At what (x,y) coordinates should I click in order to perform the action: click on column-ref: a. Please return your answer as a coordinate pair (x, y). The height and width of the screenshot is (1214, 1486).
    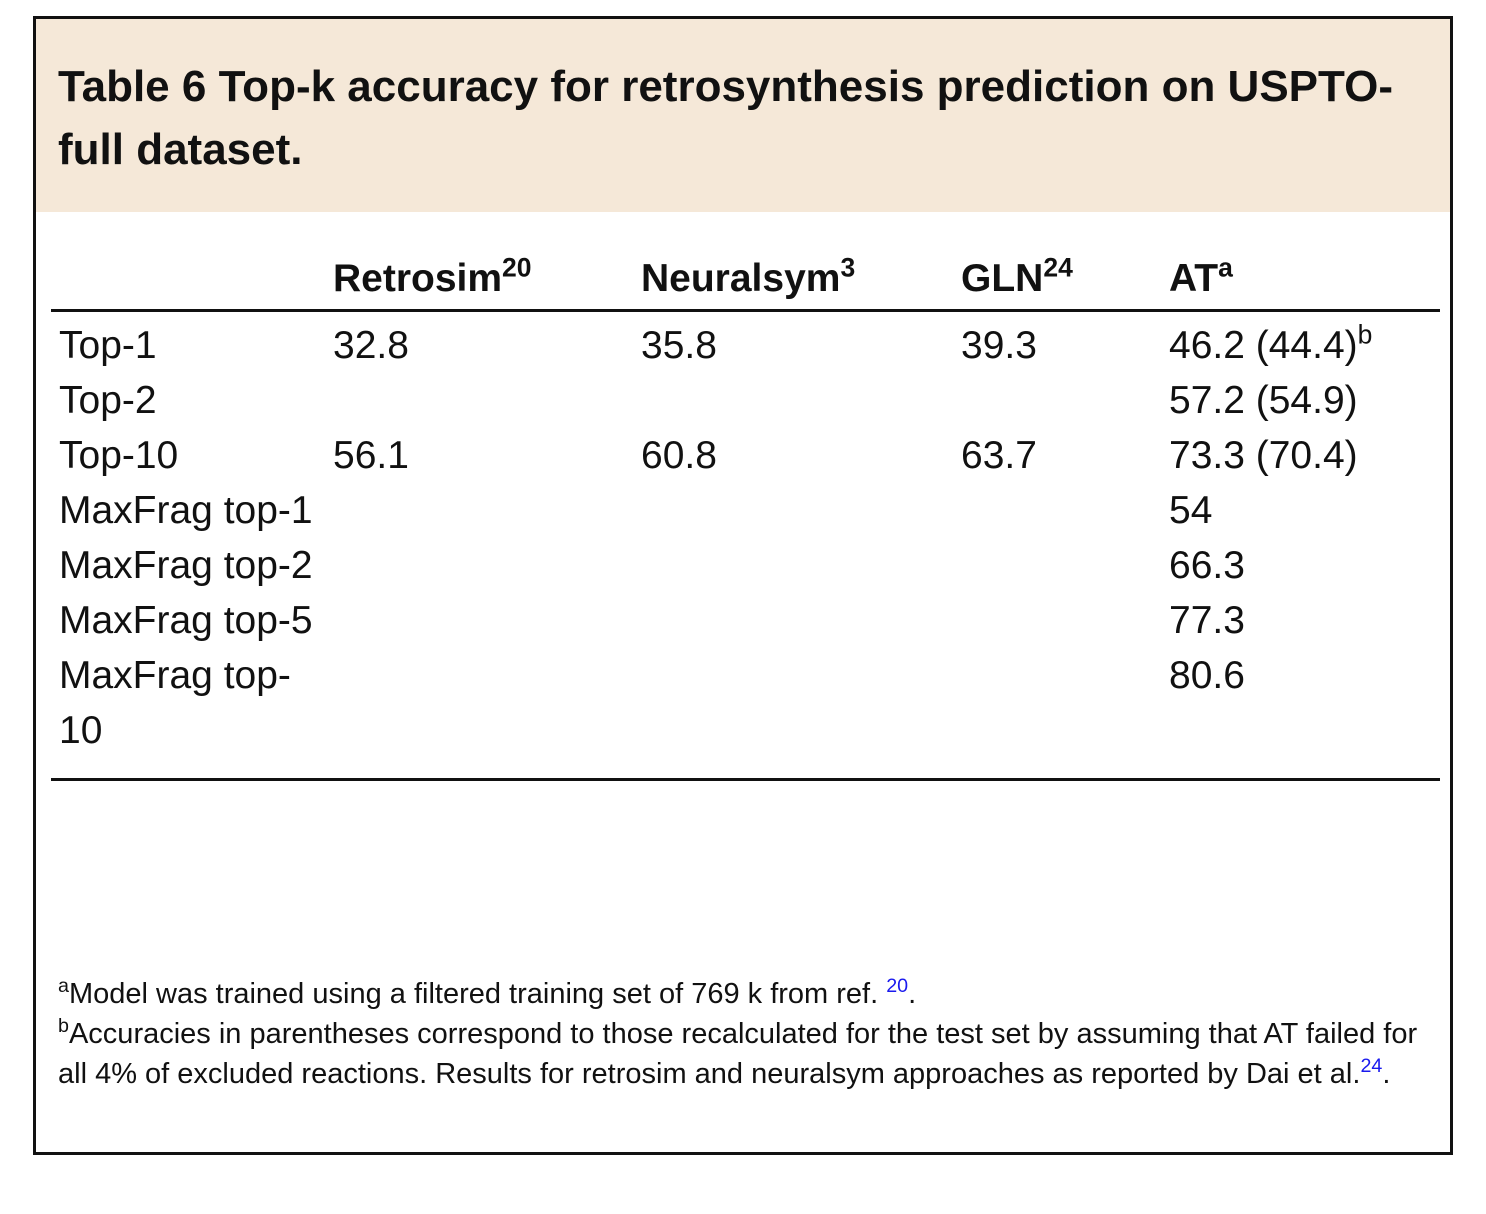
    Looking at the image, I should click on (1225, 267).